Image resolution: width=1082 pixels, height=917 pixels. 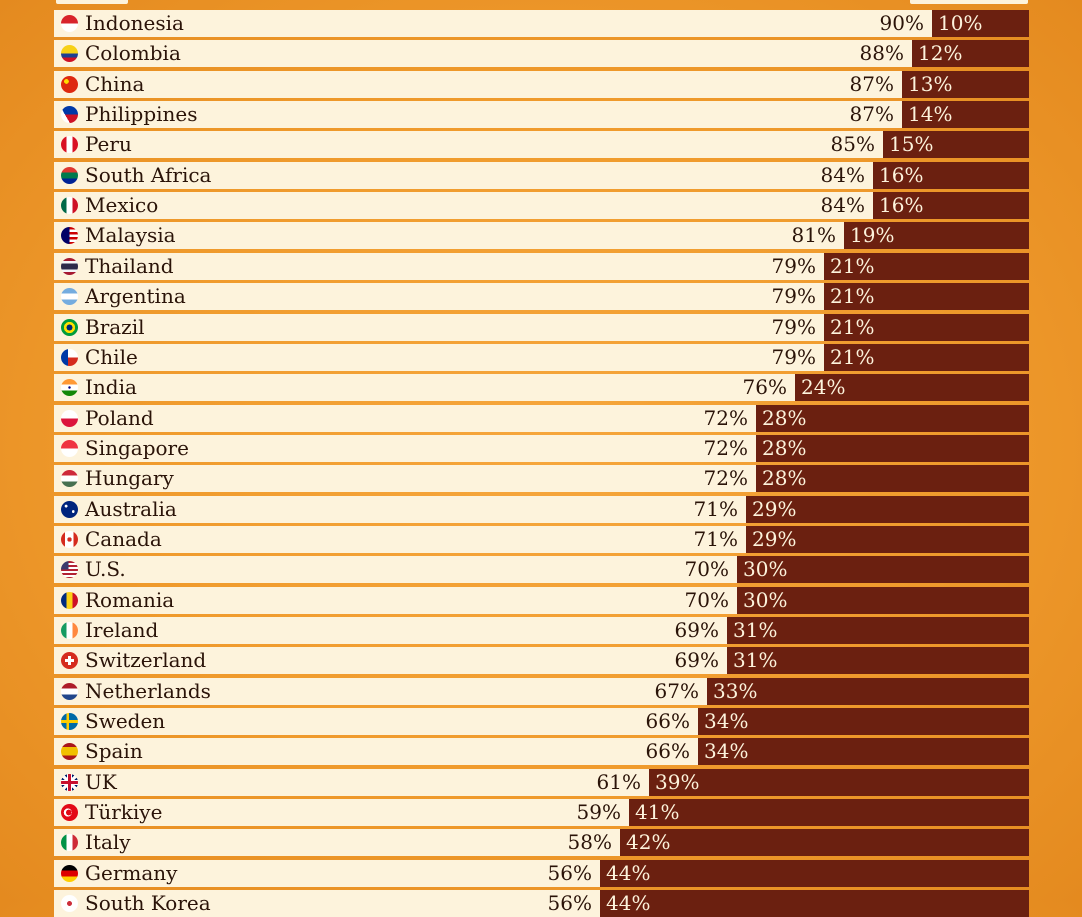 I want to click on country-label: Hungary, so click(x=129, y=478).